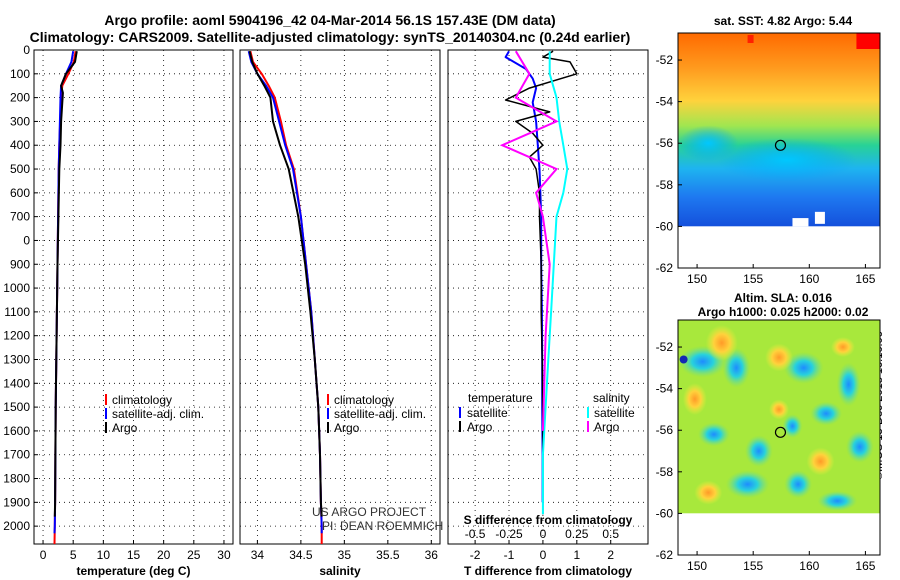 This screenshot has height=580, width=900. Describe the element at coordinates (509, 555) in the screenshot. I see `x-tick-label: -1` at that location.